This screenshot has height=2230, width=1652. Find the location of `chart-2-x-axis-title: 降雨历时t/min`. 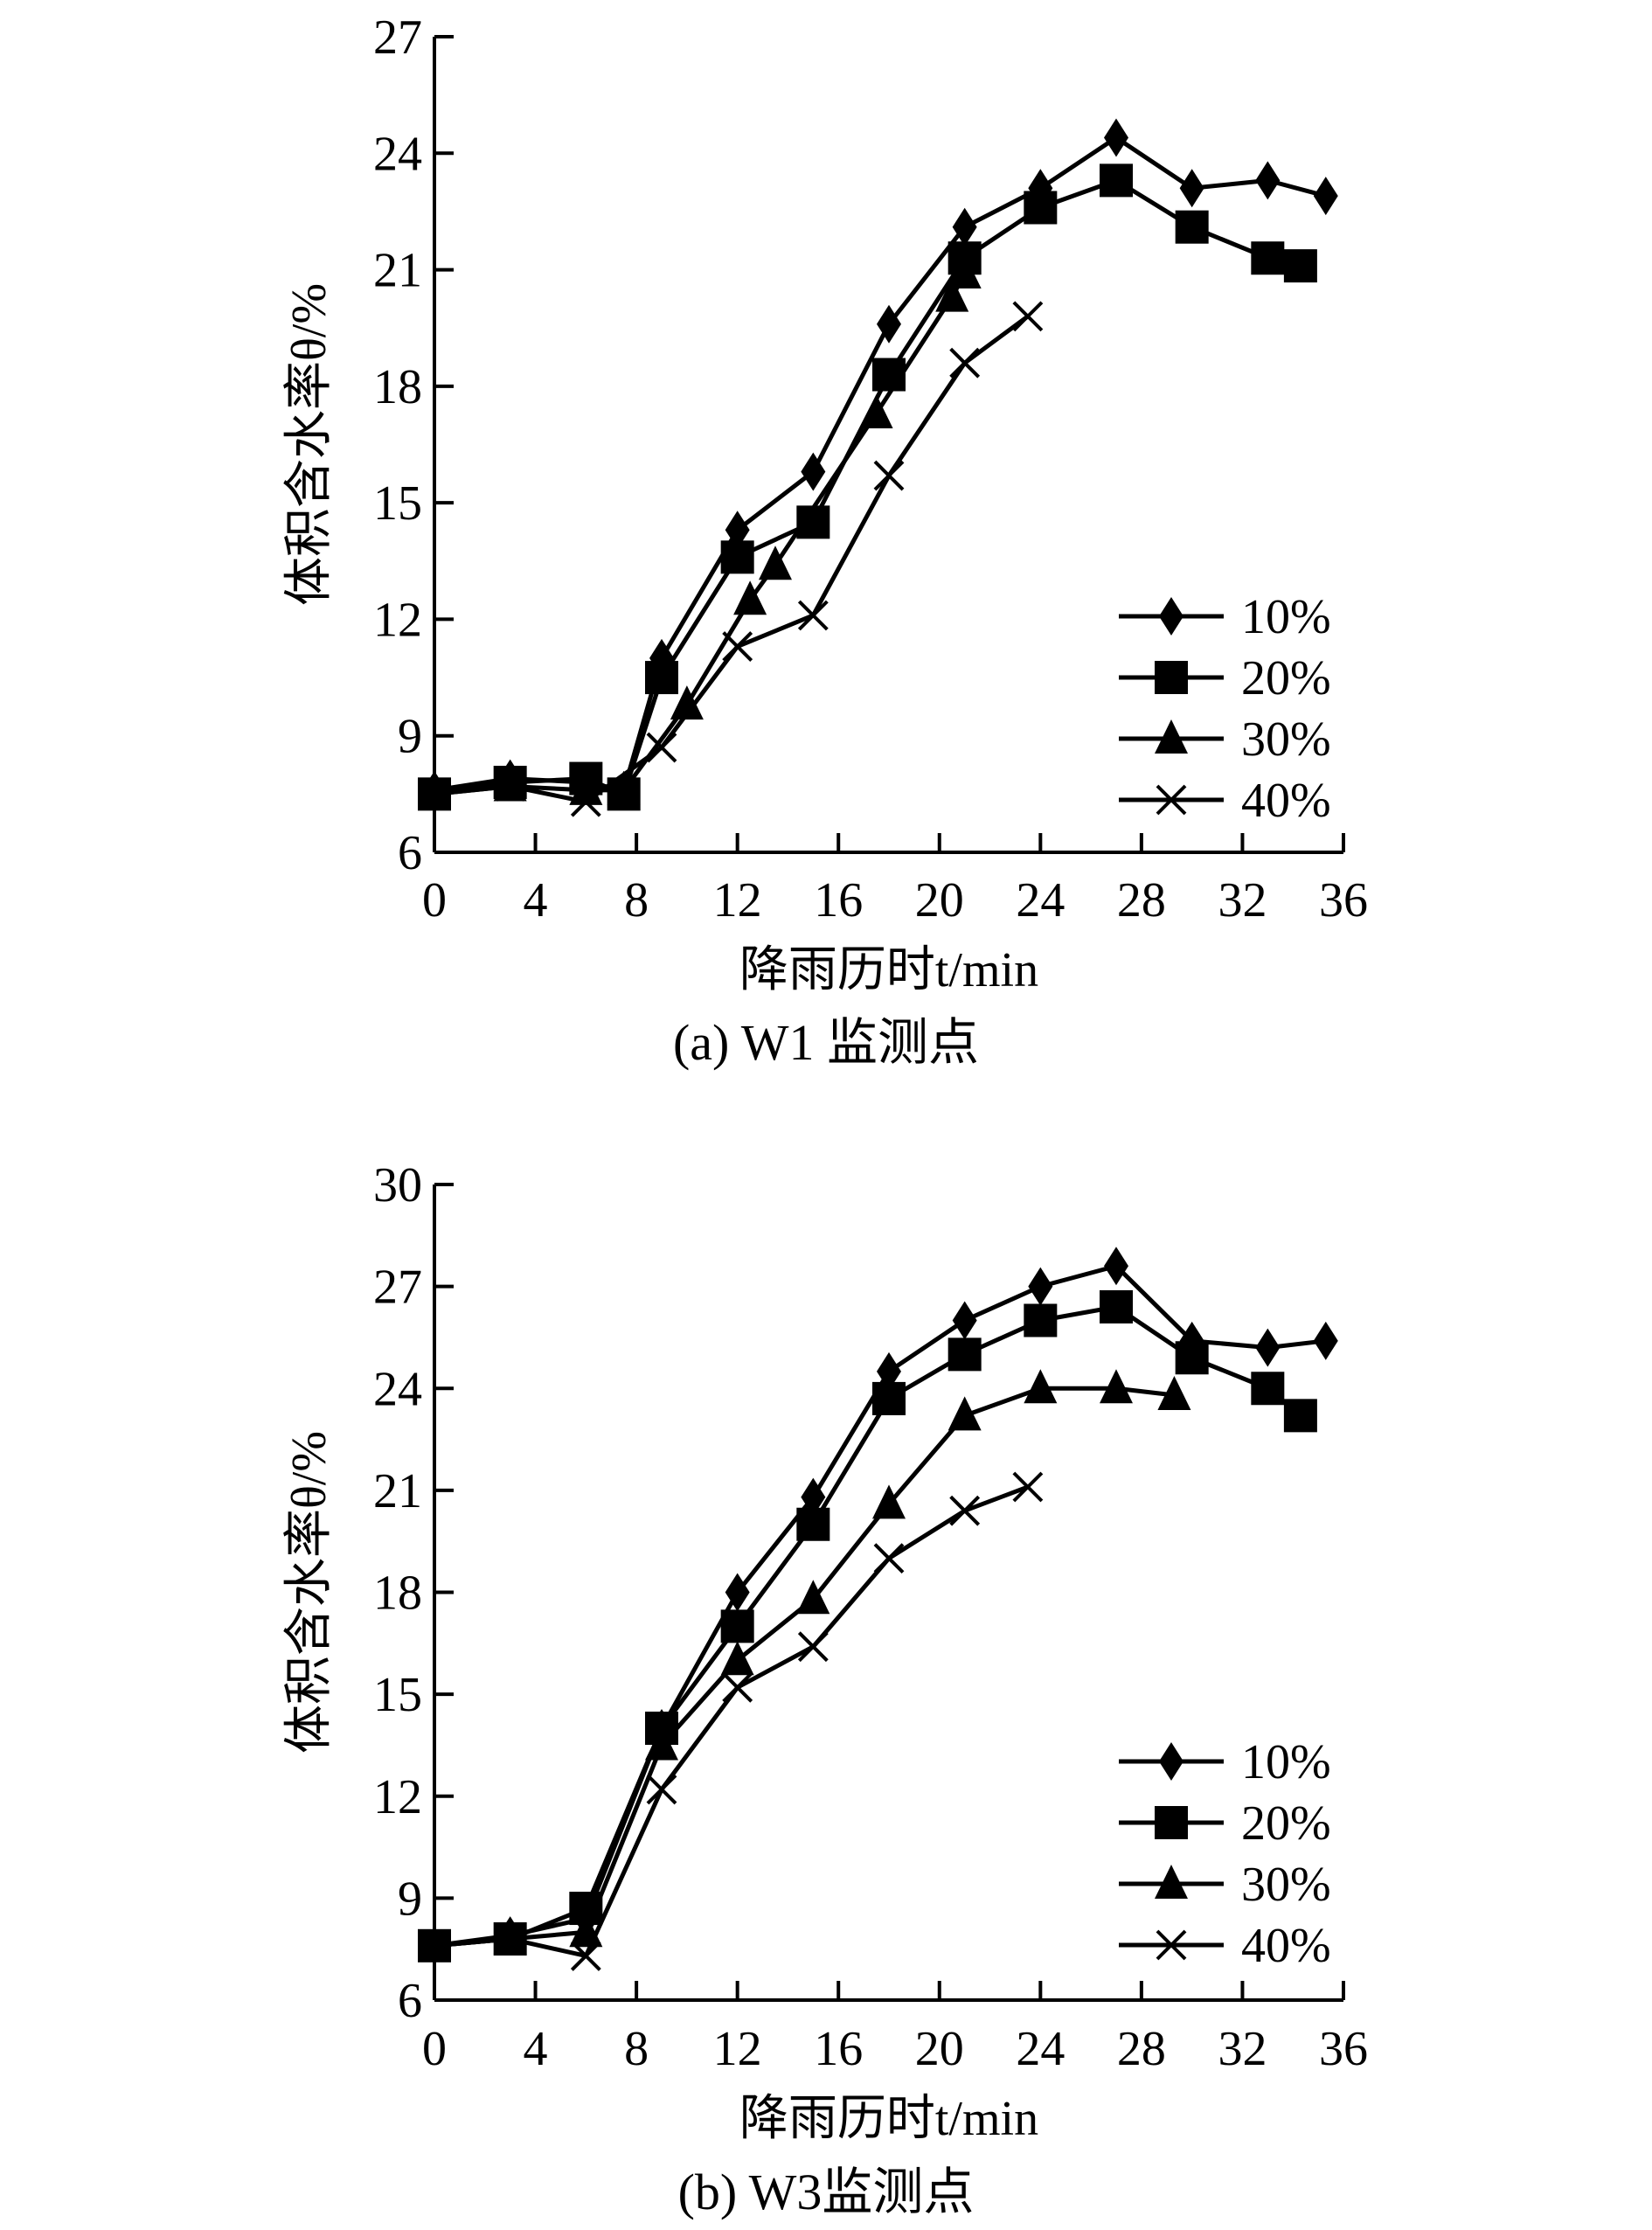

chart-2-x-axis-title: 降雨历时t/min is located at coordinates (889, 2119).